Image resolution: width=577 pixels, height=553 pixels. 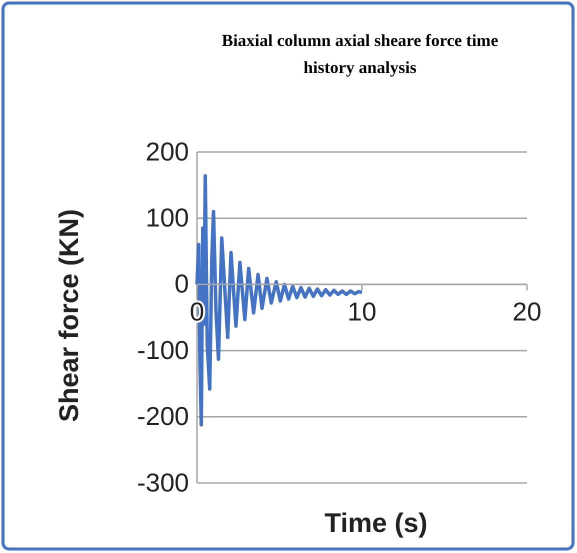 What do you see at coordinates (162, 416) in the screenshot?
I see `y-tick-label: -200` at bounding box center [162, 416].